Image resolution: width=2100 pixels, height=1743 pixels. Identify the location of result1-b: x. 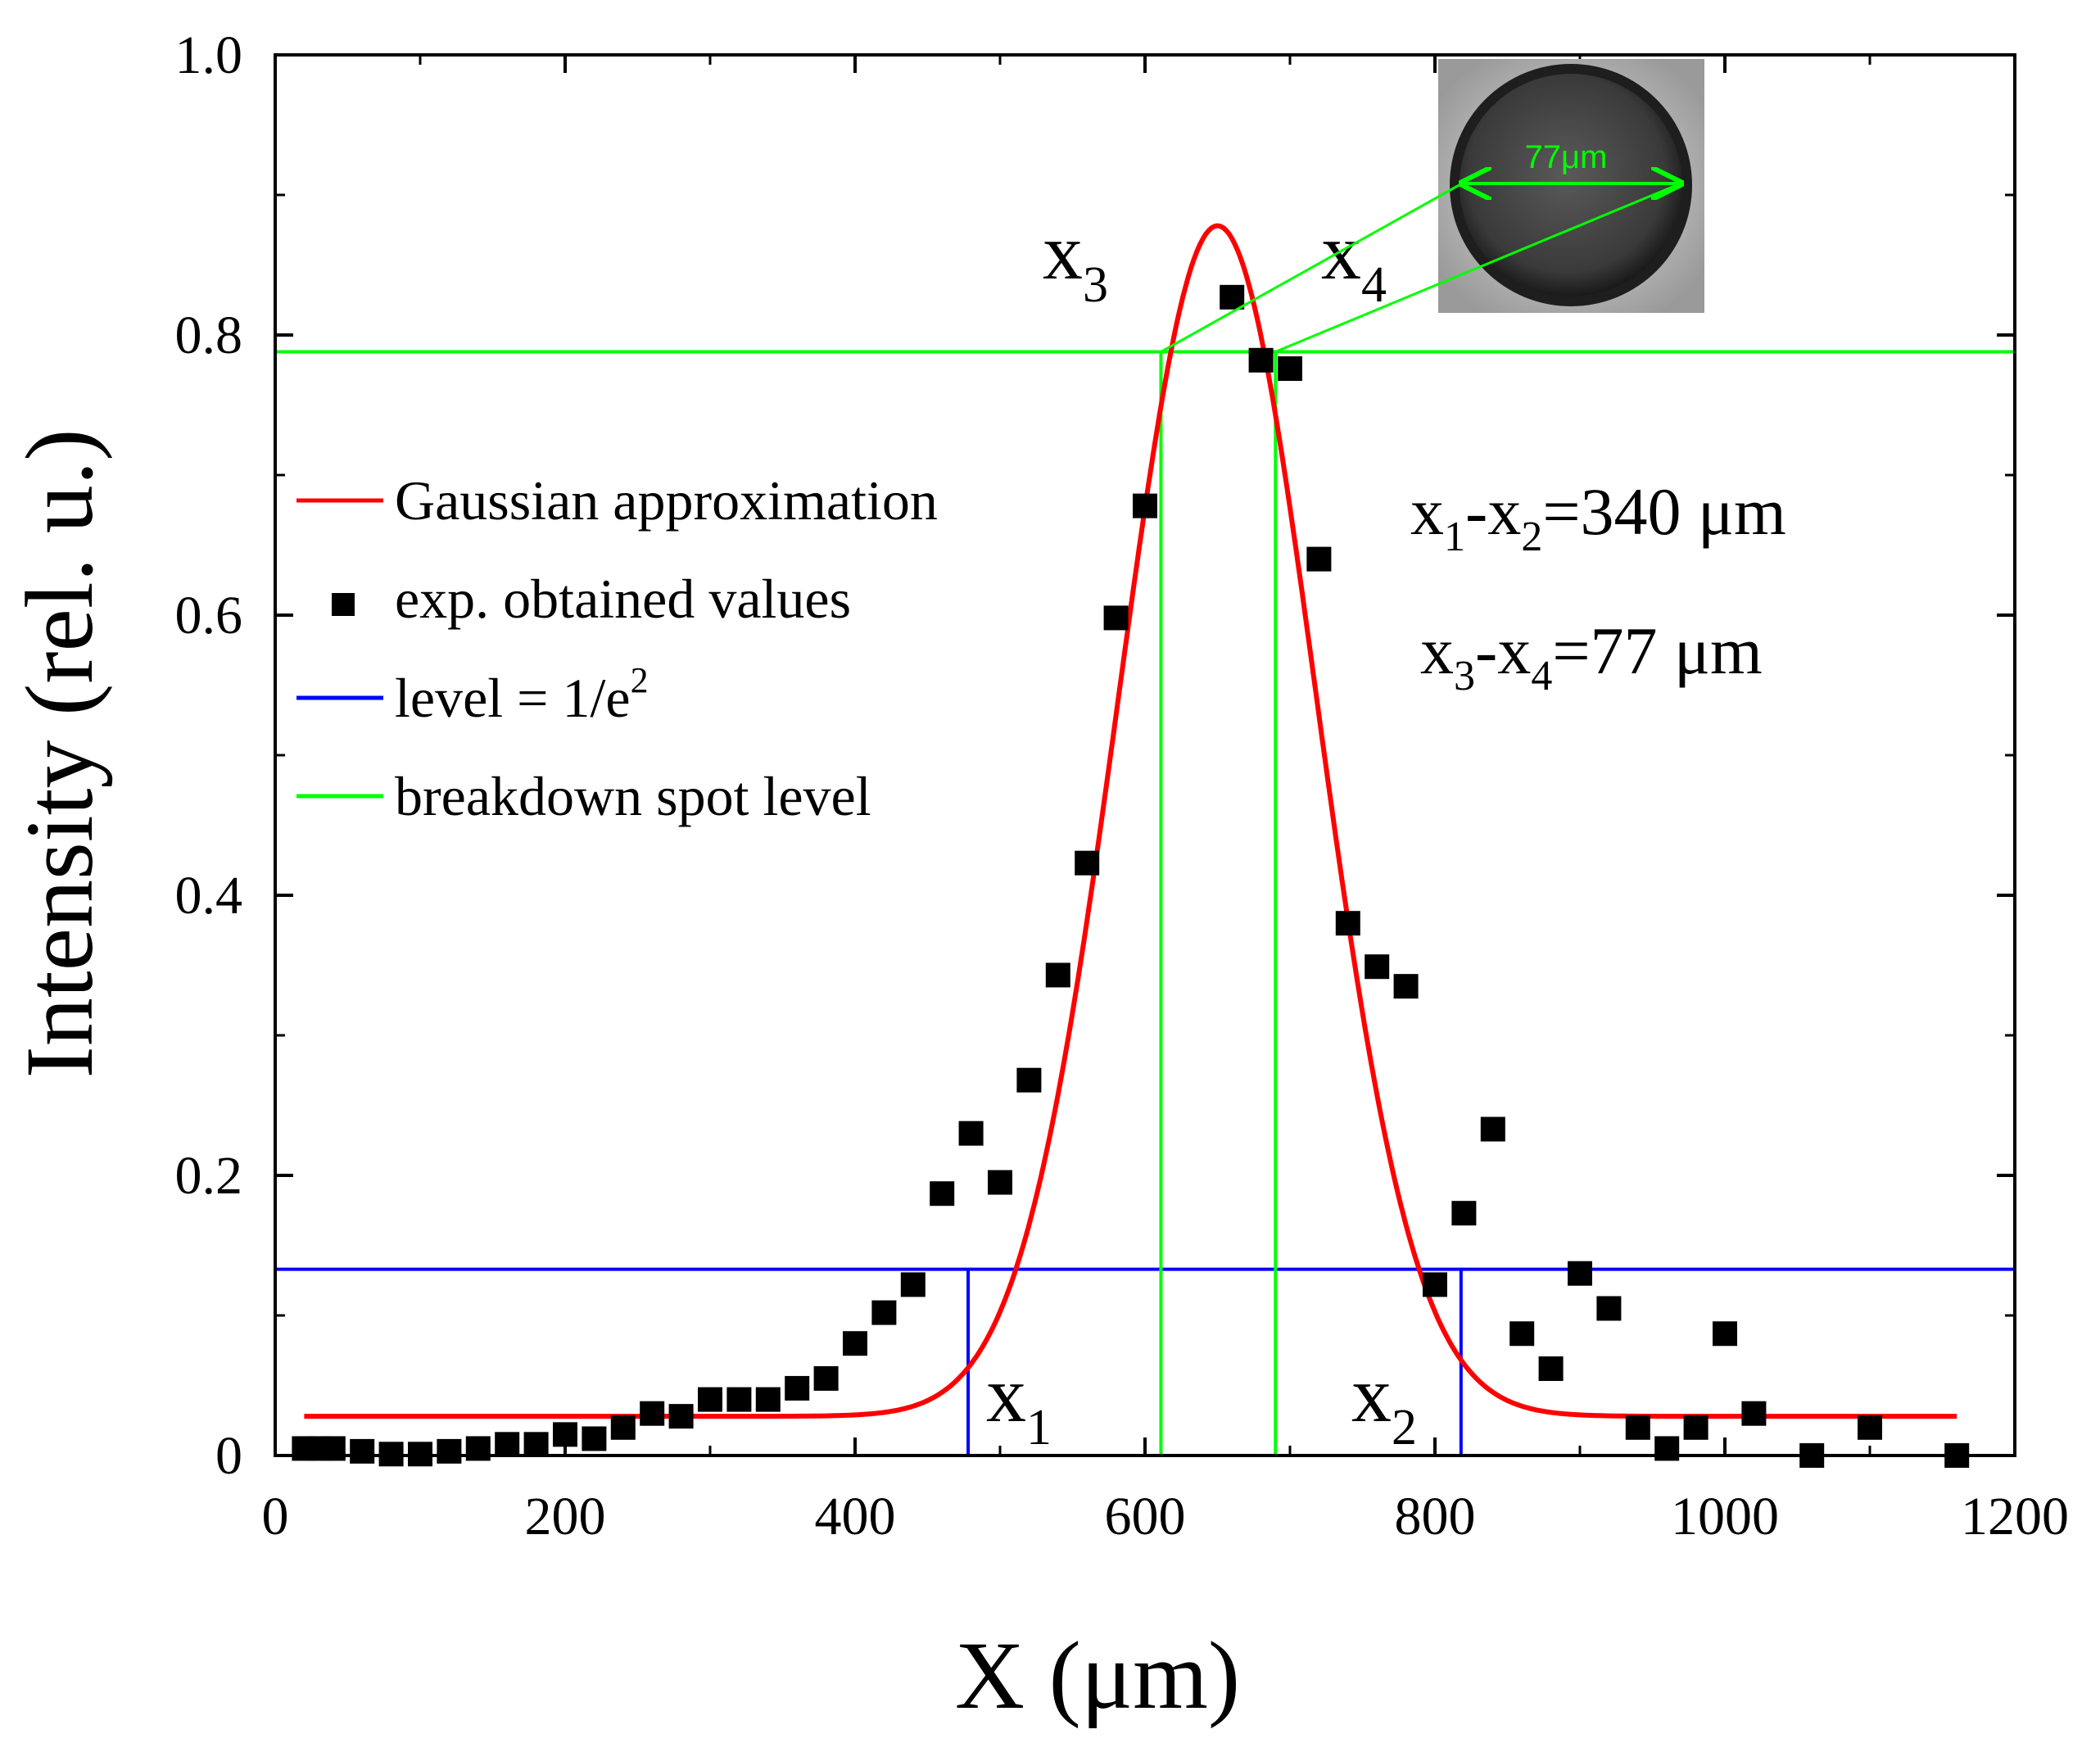
(1504, 511).